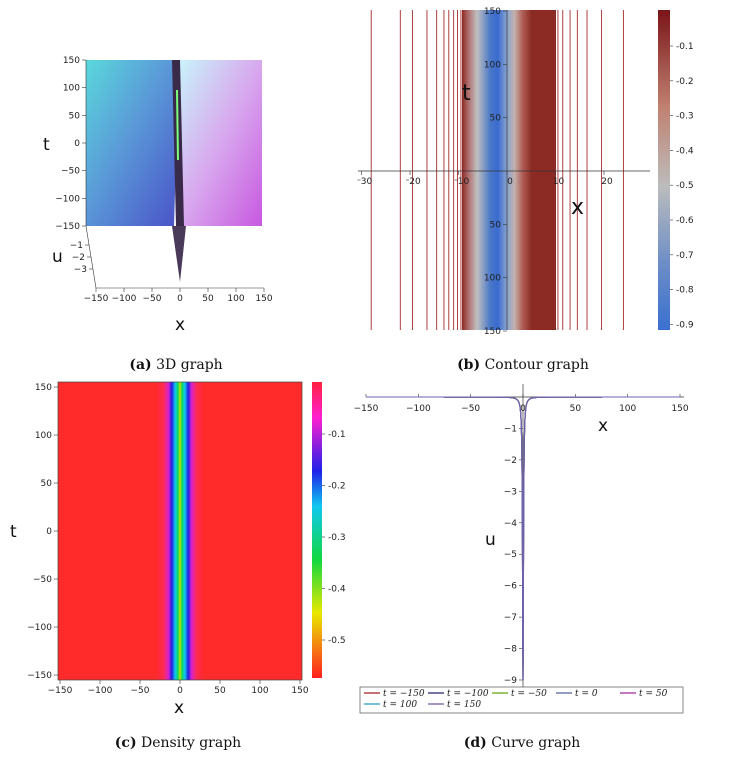  I want to click on d-x-tick-label: 150, so click(679, 409).